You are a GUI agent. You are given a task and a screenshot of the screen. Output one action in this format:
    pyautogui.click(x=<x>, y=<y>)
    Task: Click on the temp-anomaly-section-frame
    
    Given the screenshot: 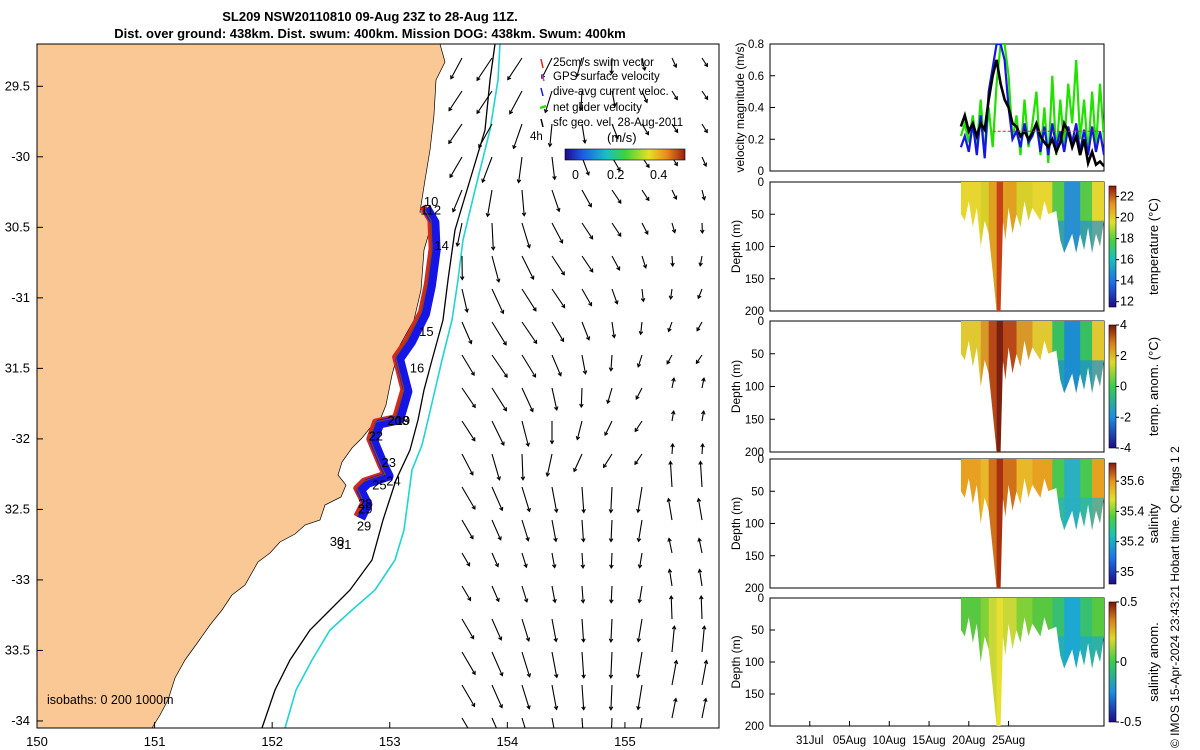 What is the action you would take?
    pyautogui.click(x=937, y=386)
    